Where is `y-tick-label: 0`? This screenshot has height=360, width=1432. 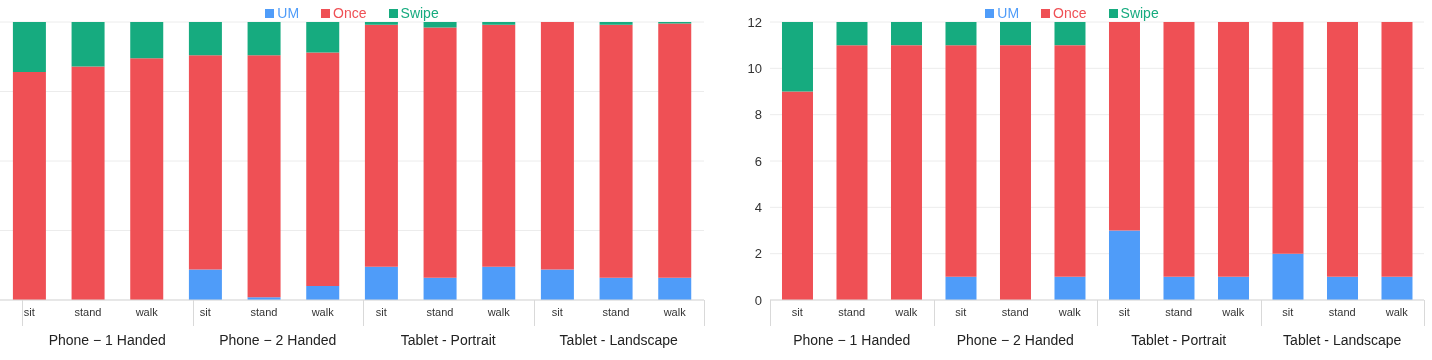 y-tick-label: 0 is located at coordinates (758, 300).